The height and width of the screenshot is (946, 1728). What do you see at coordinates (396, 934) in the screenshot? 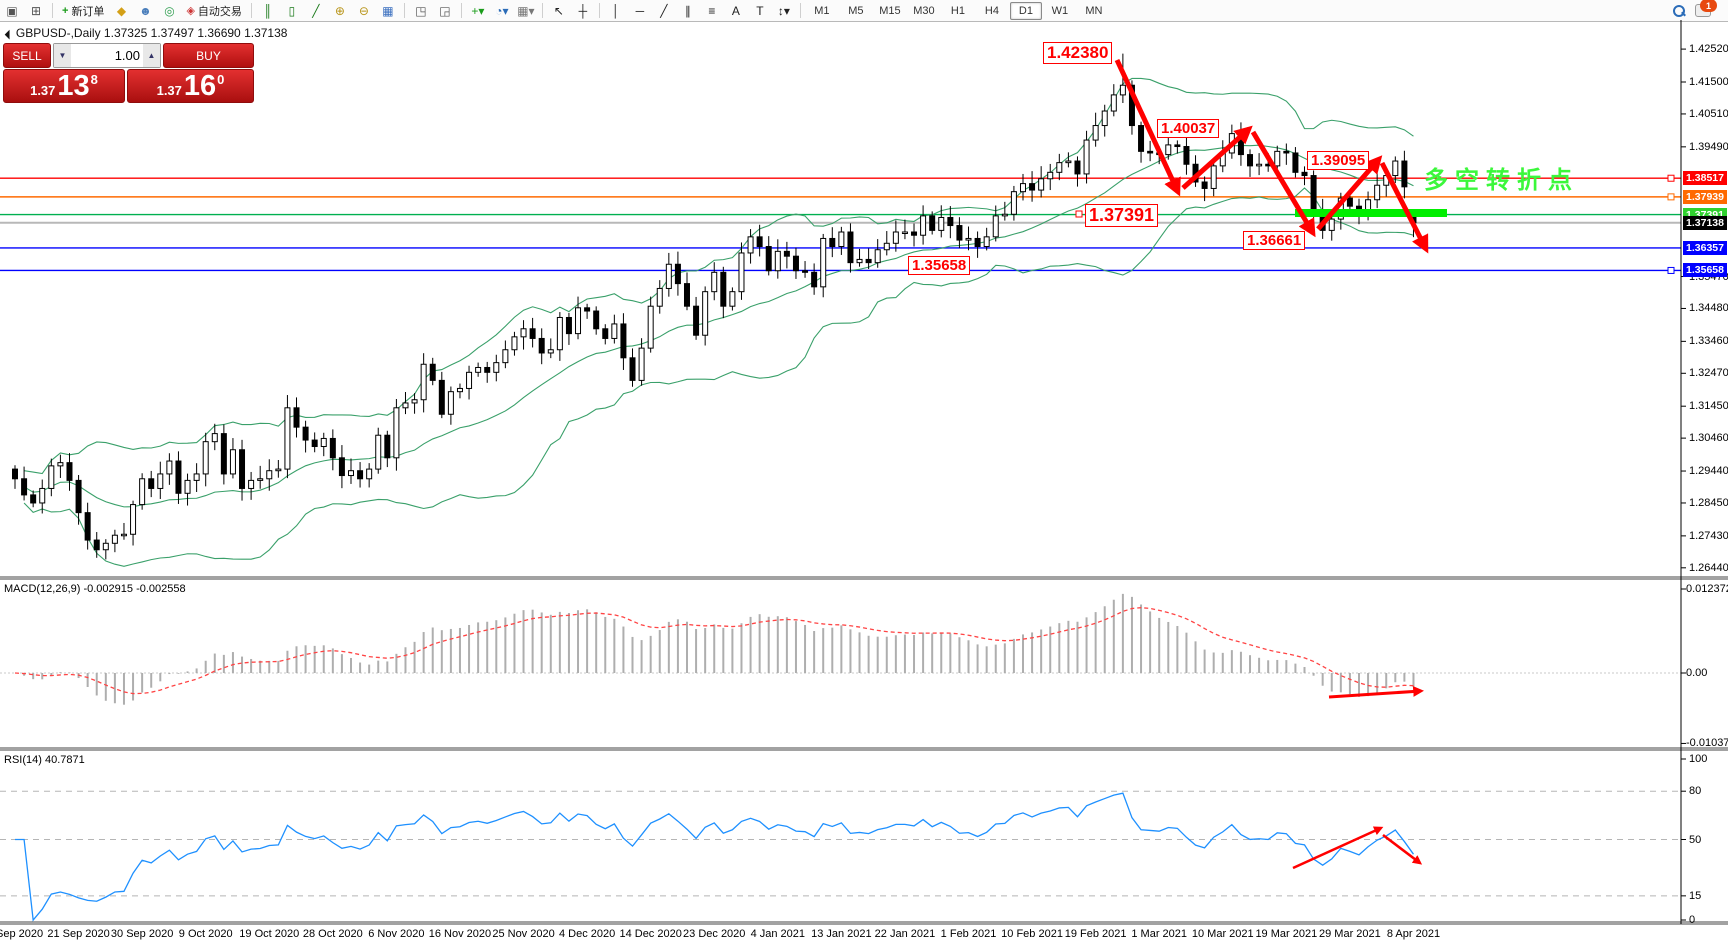
I see `date-axis-label: 6 Nov 2020` at bounding box center [396, 934].